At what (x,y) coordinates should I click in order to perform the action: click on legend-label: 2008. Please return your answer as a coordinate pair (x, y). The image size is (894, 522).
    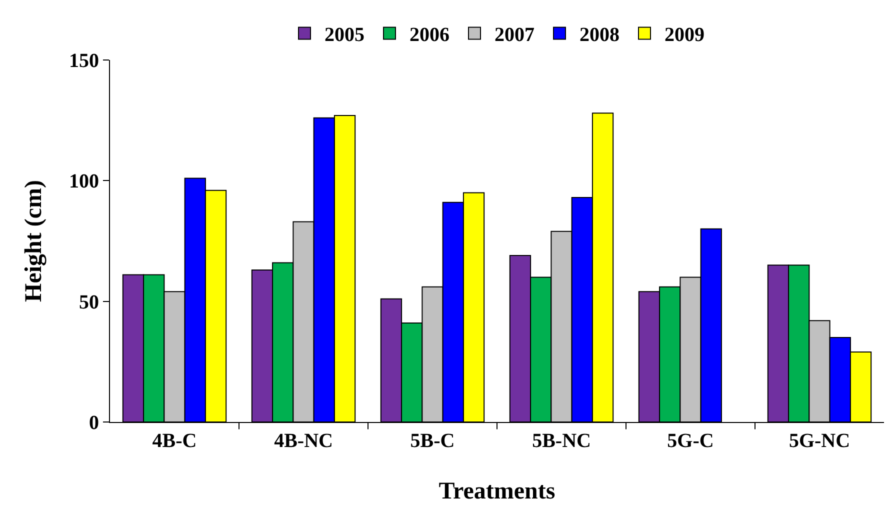
    Looking at the image, I should click on (600, 35).